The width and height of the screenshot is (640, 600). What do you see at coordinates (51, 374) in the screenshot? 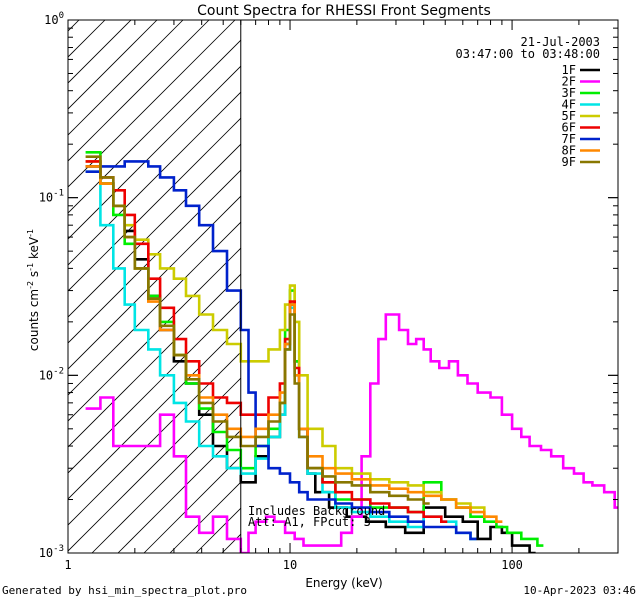
I see `y-tick-label: 10⁻²` at bounding box center [51, 374].